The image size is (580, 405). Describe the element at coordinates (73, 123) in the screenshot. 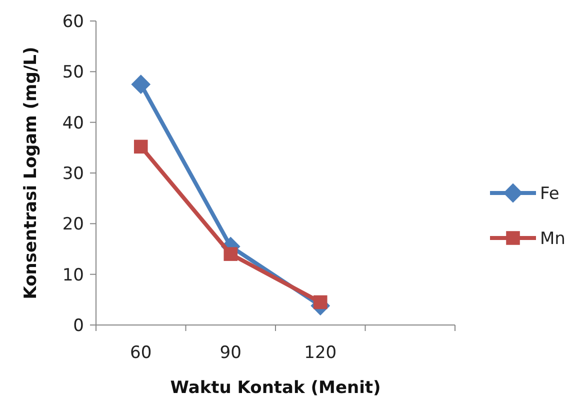

I see `y-tick-label: 40` at that location.